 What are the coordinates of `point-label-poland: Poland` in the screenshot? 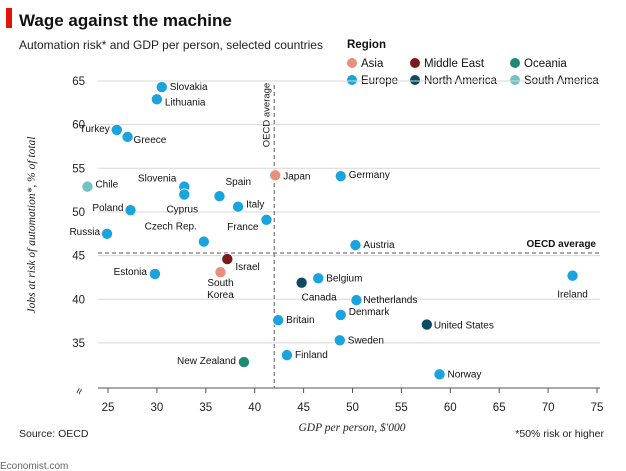 It's located at (107, 208).